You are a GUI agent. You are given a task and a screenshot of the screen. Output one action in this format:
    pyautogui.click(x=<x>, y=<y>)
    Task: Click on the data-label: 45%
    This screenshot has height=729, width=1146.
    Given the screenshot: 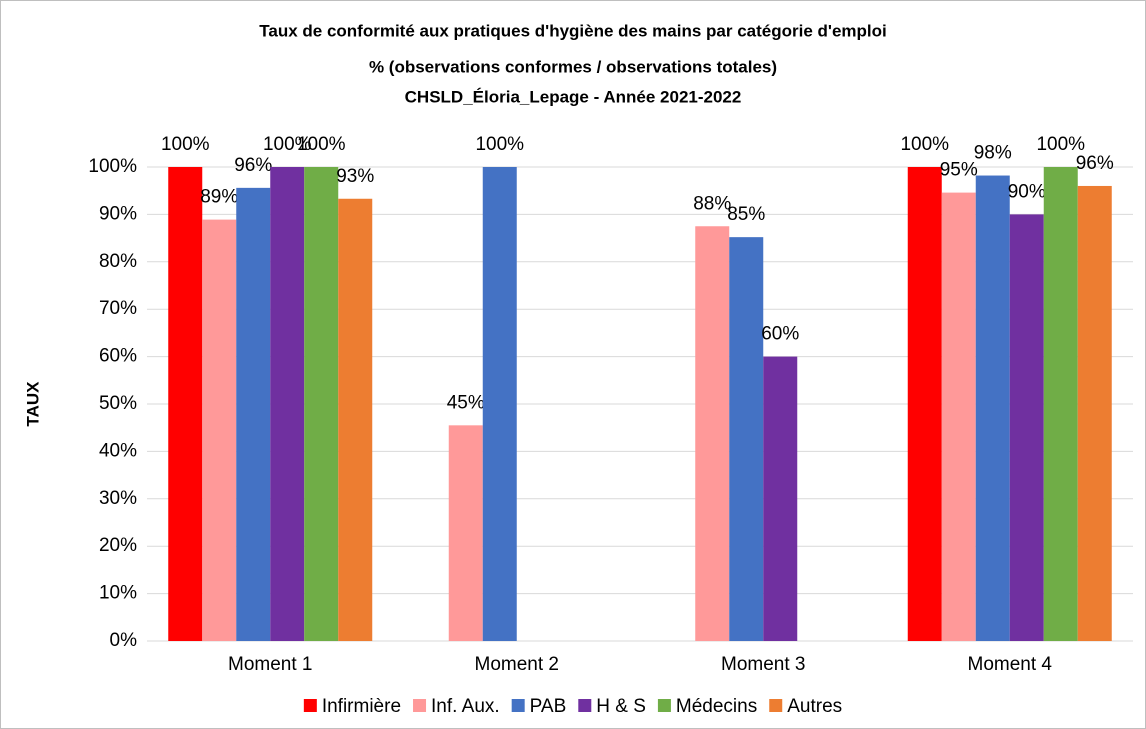 What is the action you would take?
    pyautogui.click(x=466, y=402)
    